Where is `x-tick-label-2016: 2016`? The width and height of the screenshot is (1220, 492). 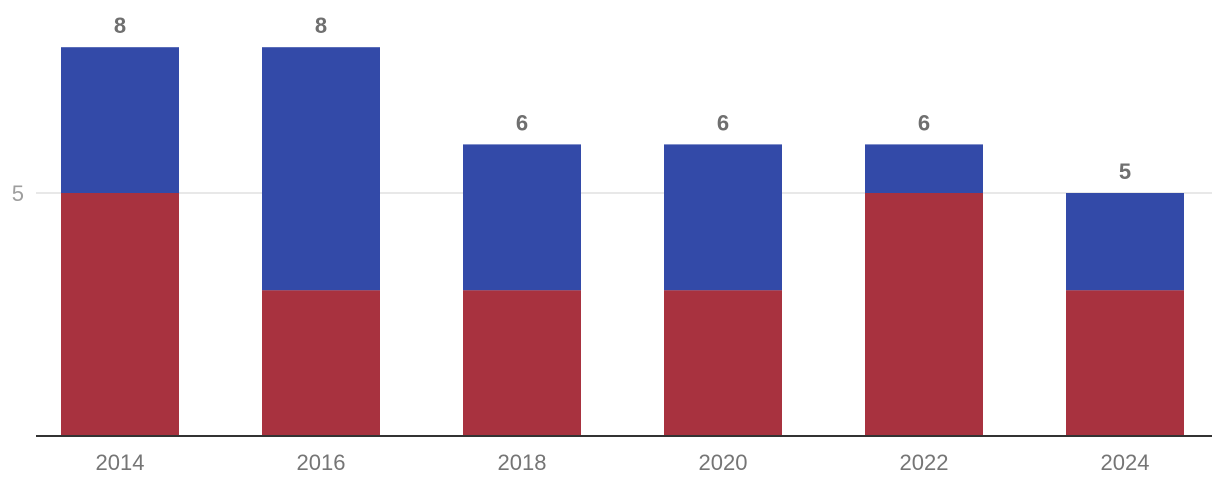 x-tick-label-2016: 2016 is located at coordinates (321, 462).